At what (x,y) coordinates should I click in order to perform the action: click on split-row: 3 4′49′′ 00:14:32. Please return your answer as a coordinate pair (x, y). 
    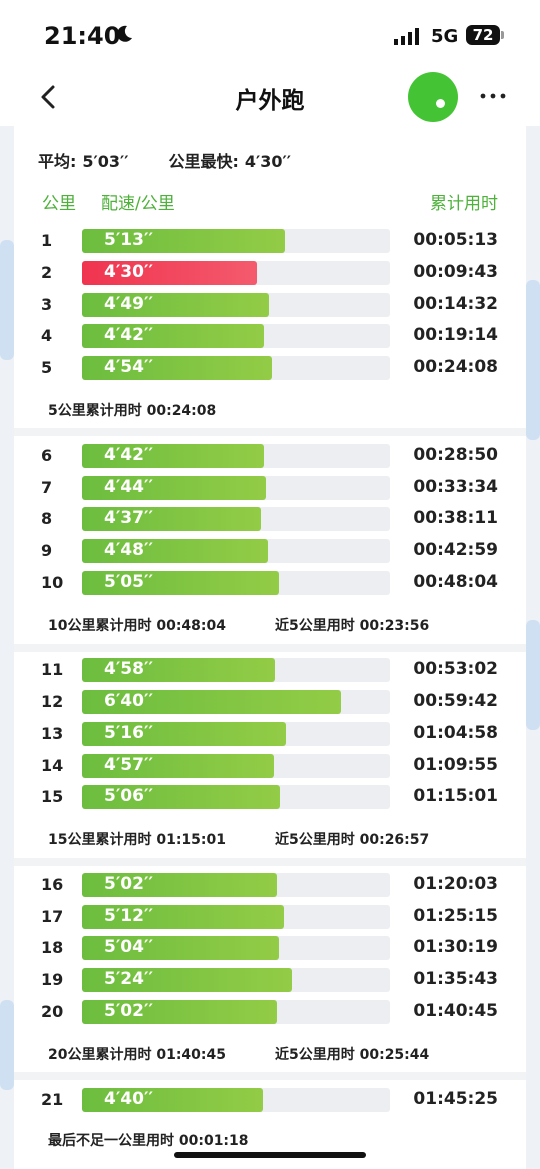
    Looking at the image, I should click on (270, 305).